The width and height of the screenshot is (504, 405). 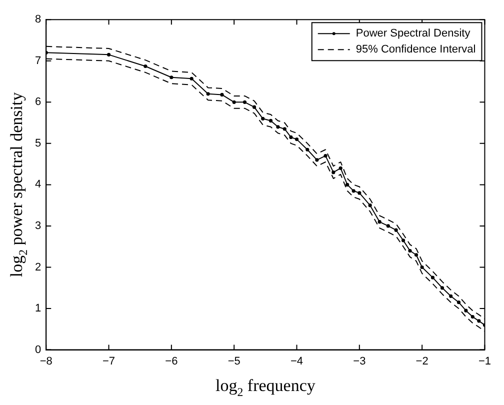 What do you see at coordinates (38, 102) in the screenshot?
I see `y-tick-label: 6` at bounding box center [38, 102].